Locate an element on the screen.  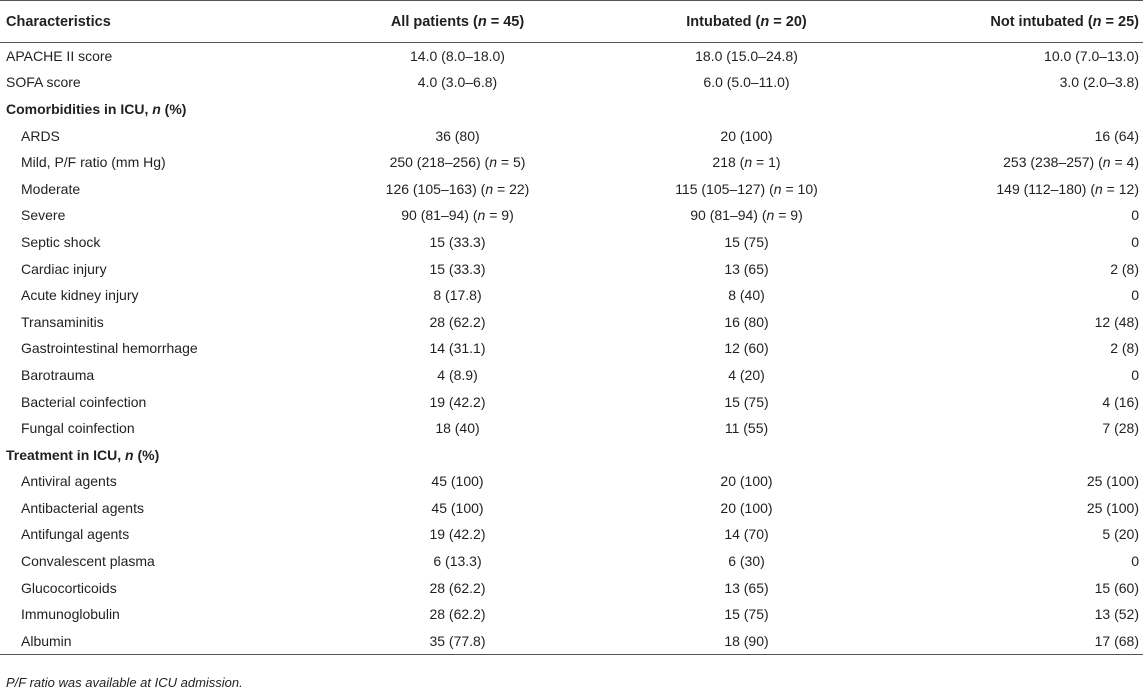
cell-all-patients: 19 (42.2) is located at coordinates (457, 534).